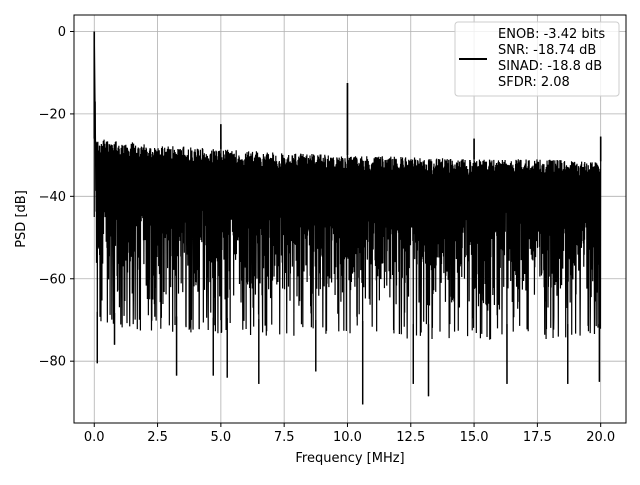  What do you see at coordinates (347, 437) in the screenshot?
I see `x-tick-label: 10.0` at bounding box center [347, 437].